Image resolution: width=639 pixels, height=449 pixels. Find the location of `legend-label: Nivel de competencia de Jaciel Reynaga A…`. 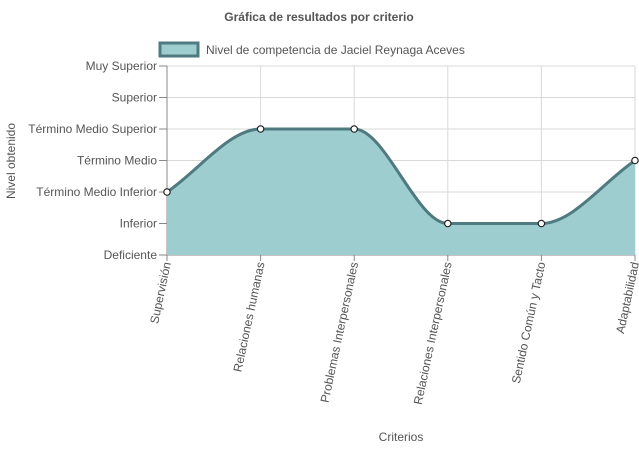

legend-label: Nivel de competencia de Jaciel Reynaga A… is located at coordinates (335, 50).